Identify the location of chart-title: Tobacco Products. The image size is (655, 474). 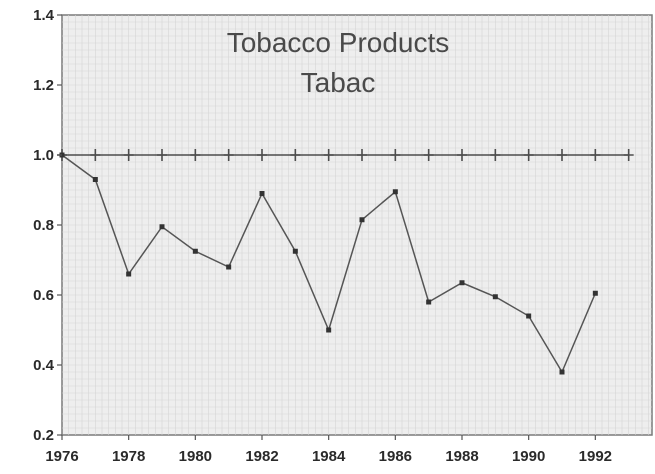
(338, 42).